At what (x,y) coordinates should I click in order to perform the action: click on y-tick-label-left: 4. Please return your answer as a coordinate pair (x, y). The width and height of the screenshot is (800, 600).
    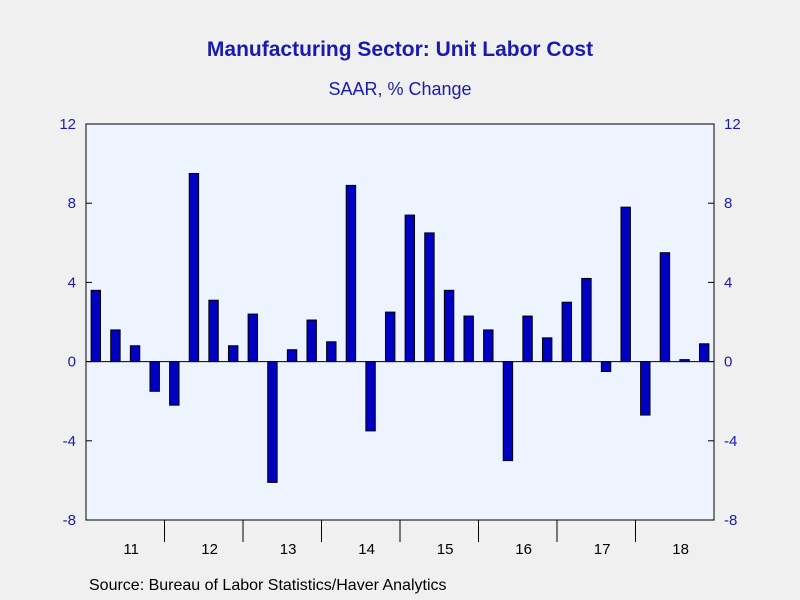
    Looking at the image, I should click on (72, 282).